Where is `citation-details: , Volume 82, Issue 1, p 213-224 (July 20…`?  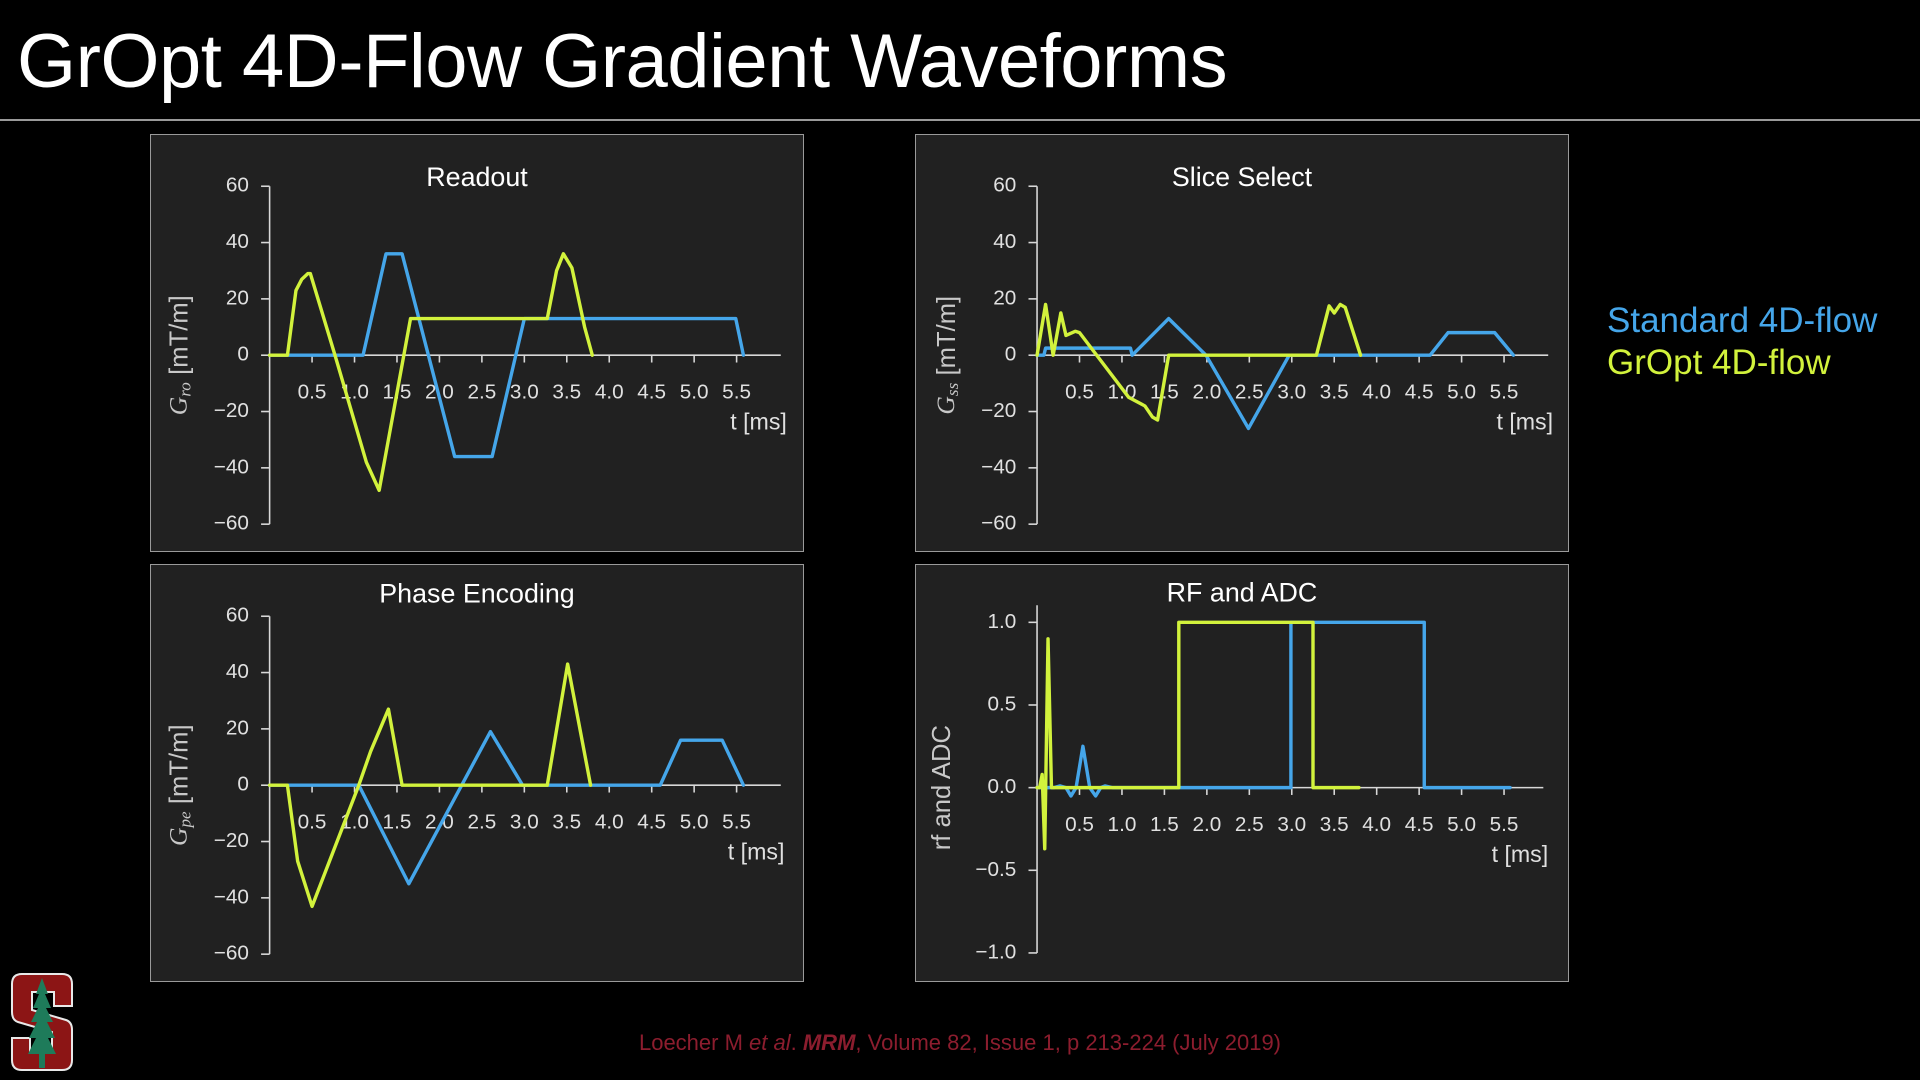
citation-details: , Volume 82, Issue 1, p 213-224 (July 20… is located at coordinates (1068, 1042).